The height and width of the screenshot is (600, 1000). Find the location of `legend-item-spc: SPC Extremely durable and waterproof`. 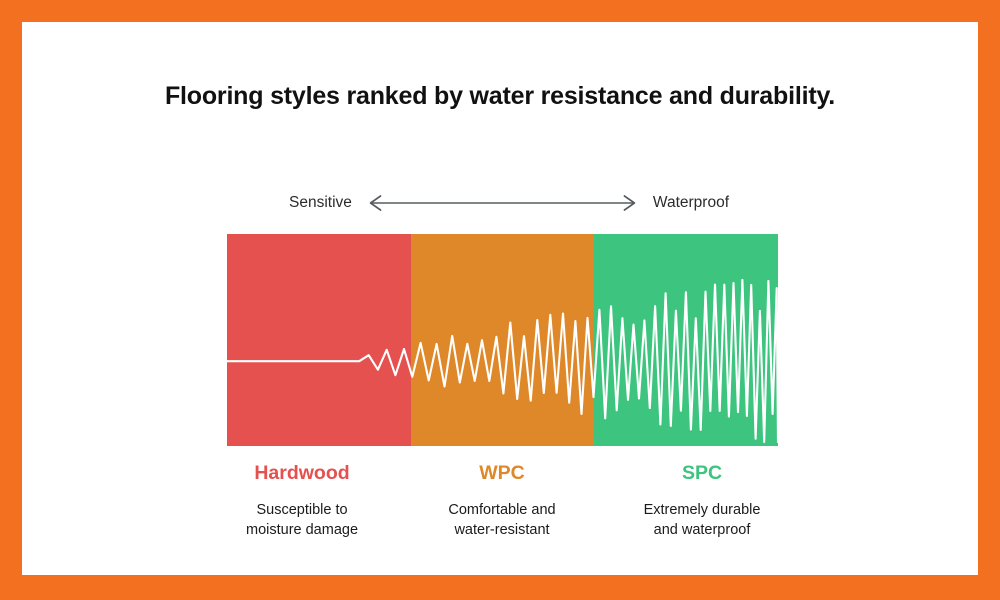

legend-item-spc: SPC Extremely durable and waterproof is located at coordinates (702, 501).